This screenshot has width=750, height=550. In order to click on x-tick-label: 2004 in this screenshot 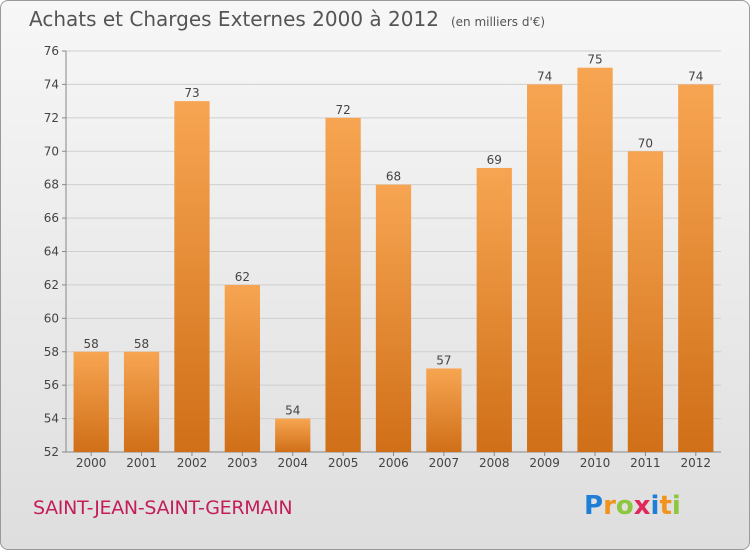, I will do `click(292, 463)`.